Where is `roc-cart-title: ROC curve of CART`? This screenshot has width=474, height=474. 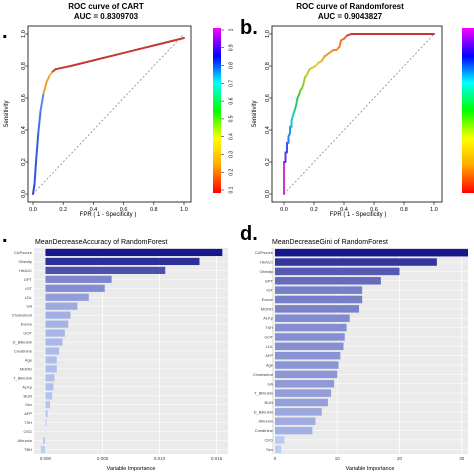
roc-cart-title: ROC curve of CART is located at coordinates (106, 6).